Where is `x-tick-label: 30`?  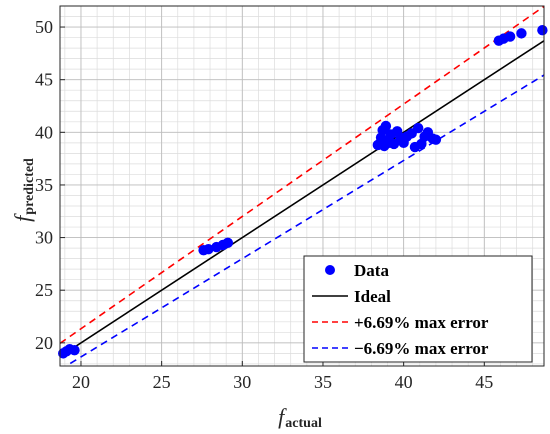
x-tick-label: 30 is located at coordinates (242, 382).